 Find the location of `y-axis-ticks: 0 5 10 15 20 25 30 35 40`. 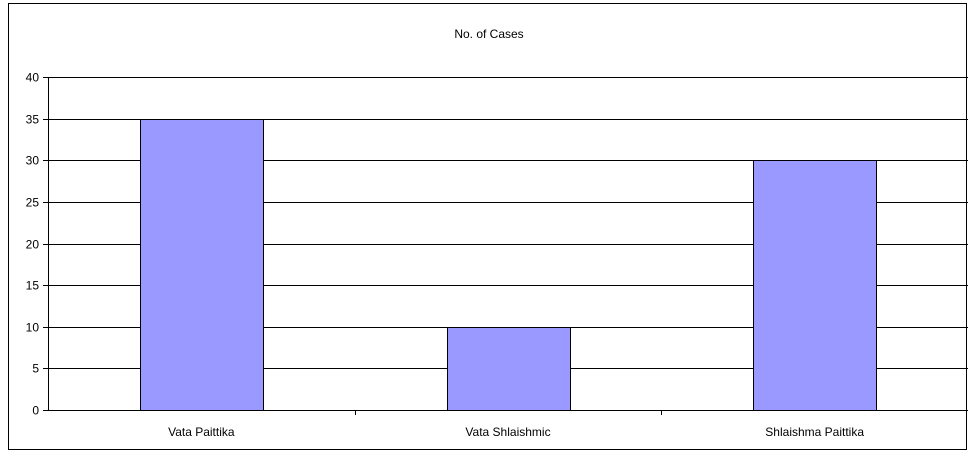

y-axis-ticks: 0 5 10 15 20 25 30 35 40 is located at coordinates (37, 244).